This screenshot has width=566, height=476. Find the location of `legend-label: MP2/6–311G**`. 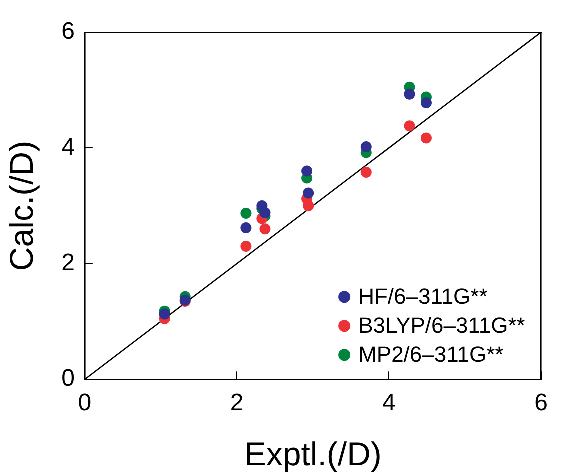

legend-label: MP2/6–311G** is located at coordinates (431, 355).